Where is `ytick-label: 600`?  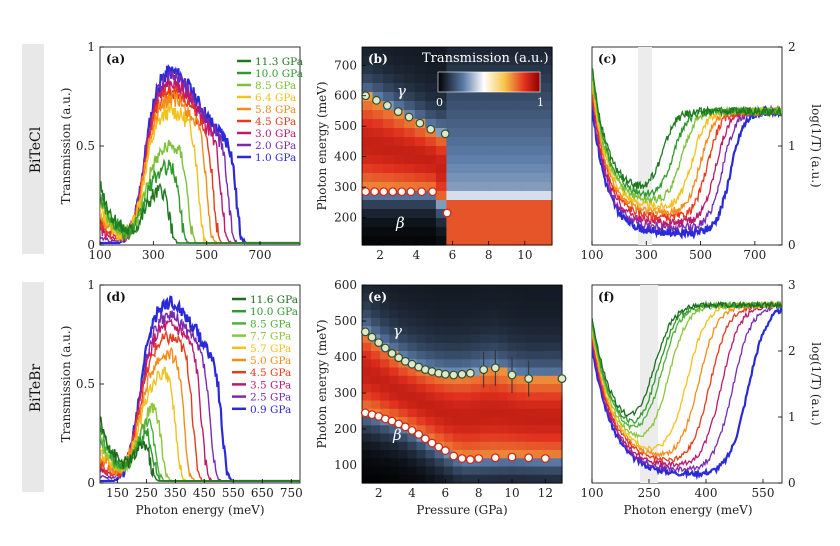 ytick-label: 600 is located at coordinates (345, 285).